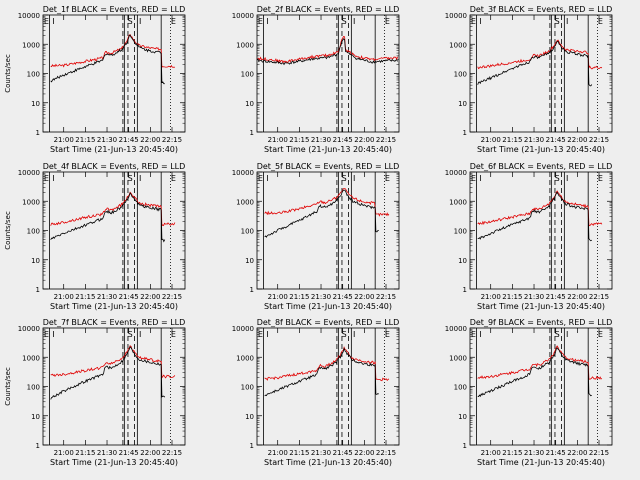 This screenshot has width=640, height=480. I want to click on plot-frame, so click(328, 230).